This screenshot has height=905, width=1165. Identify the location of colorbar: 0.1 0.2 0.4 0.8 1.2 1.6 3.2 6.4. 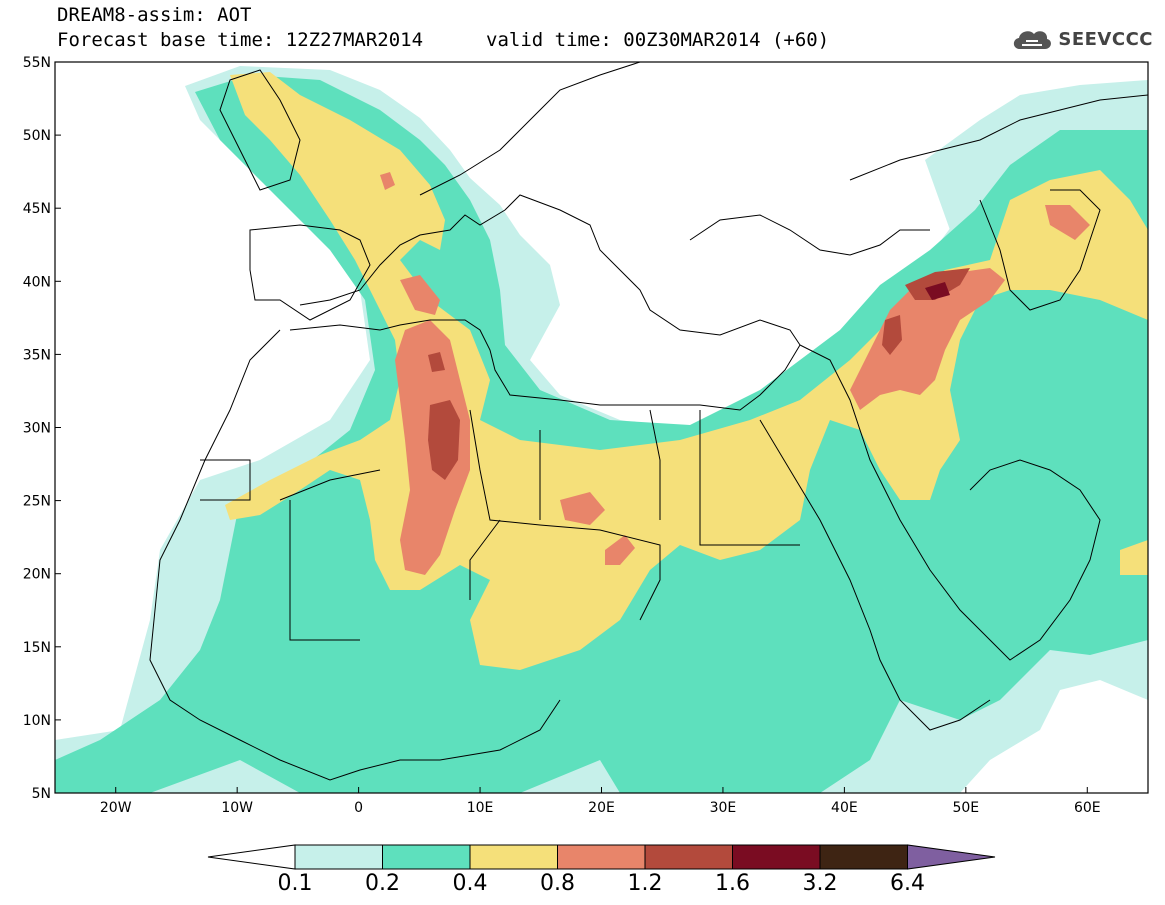
(601, 870).